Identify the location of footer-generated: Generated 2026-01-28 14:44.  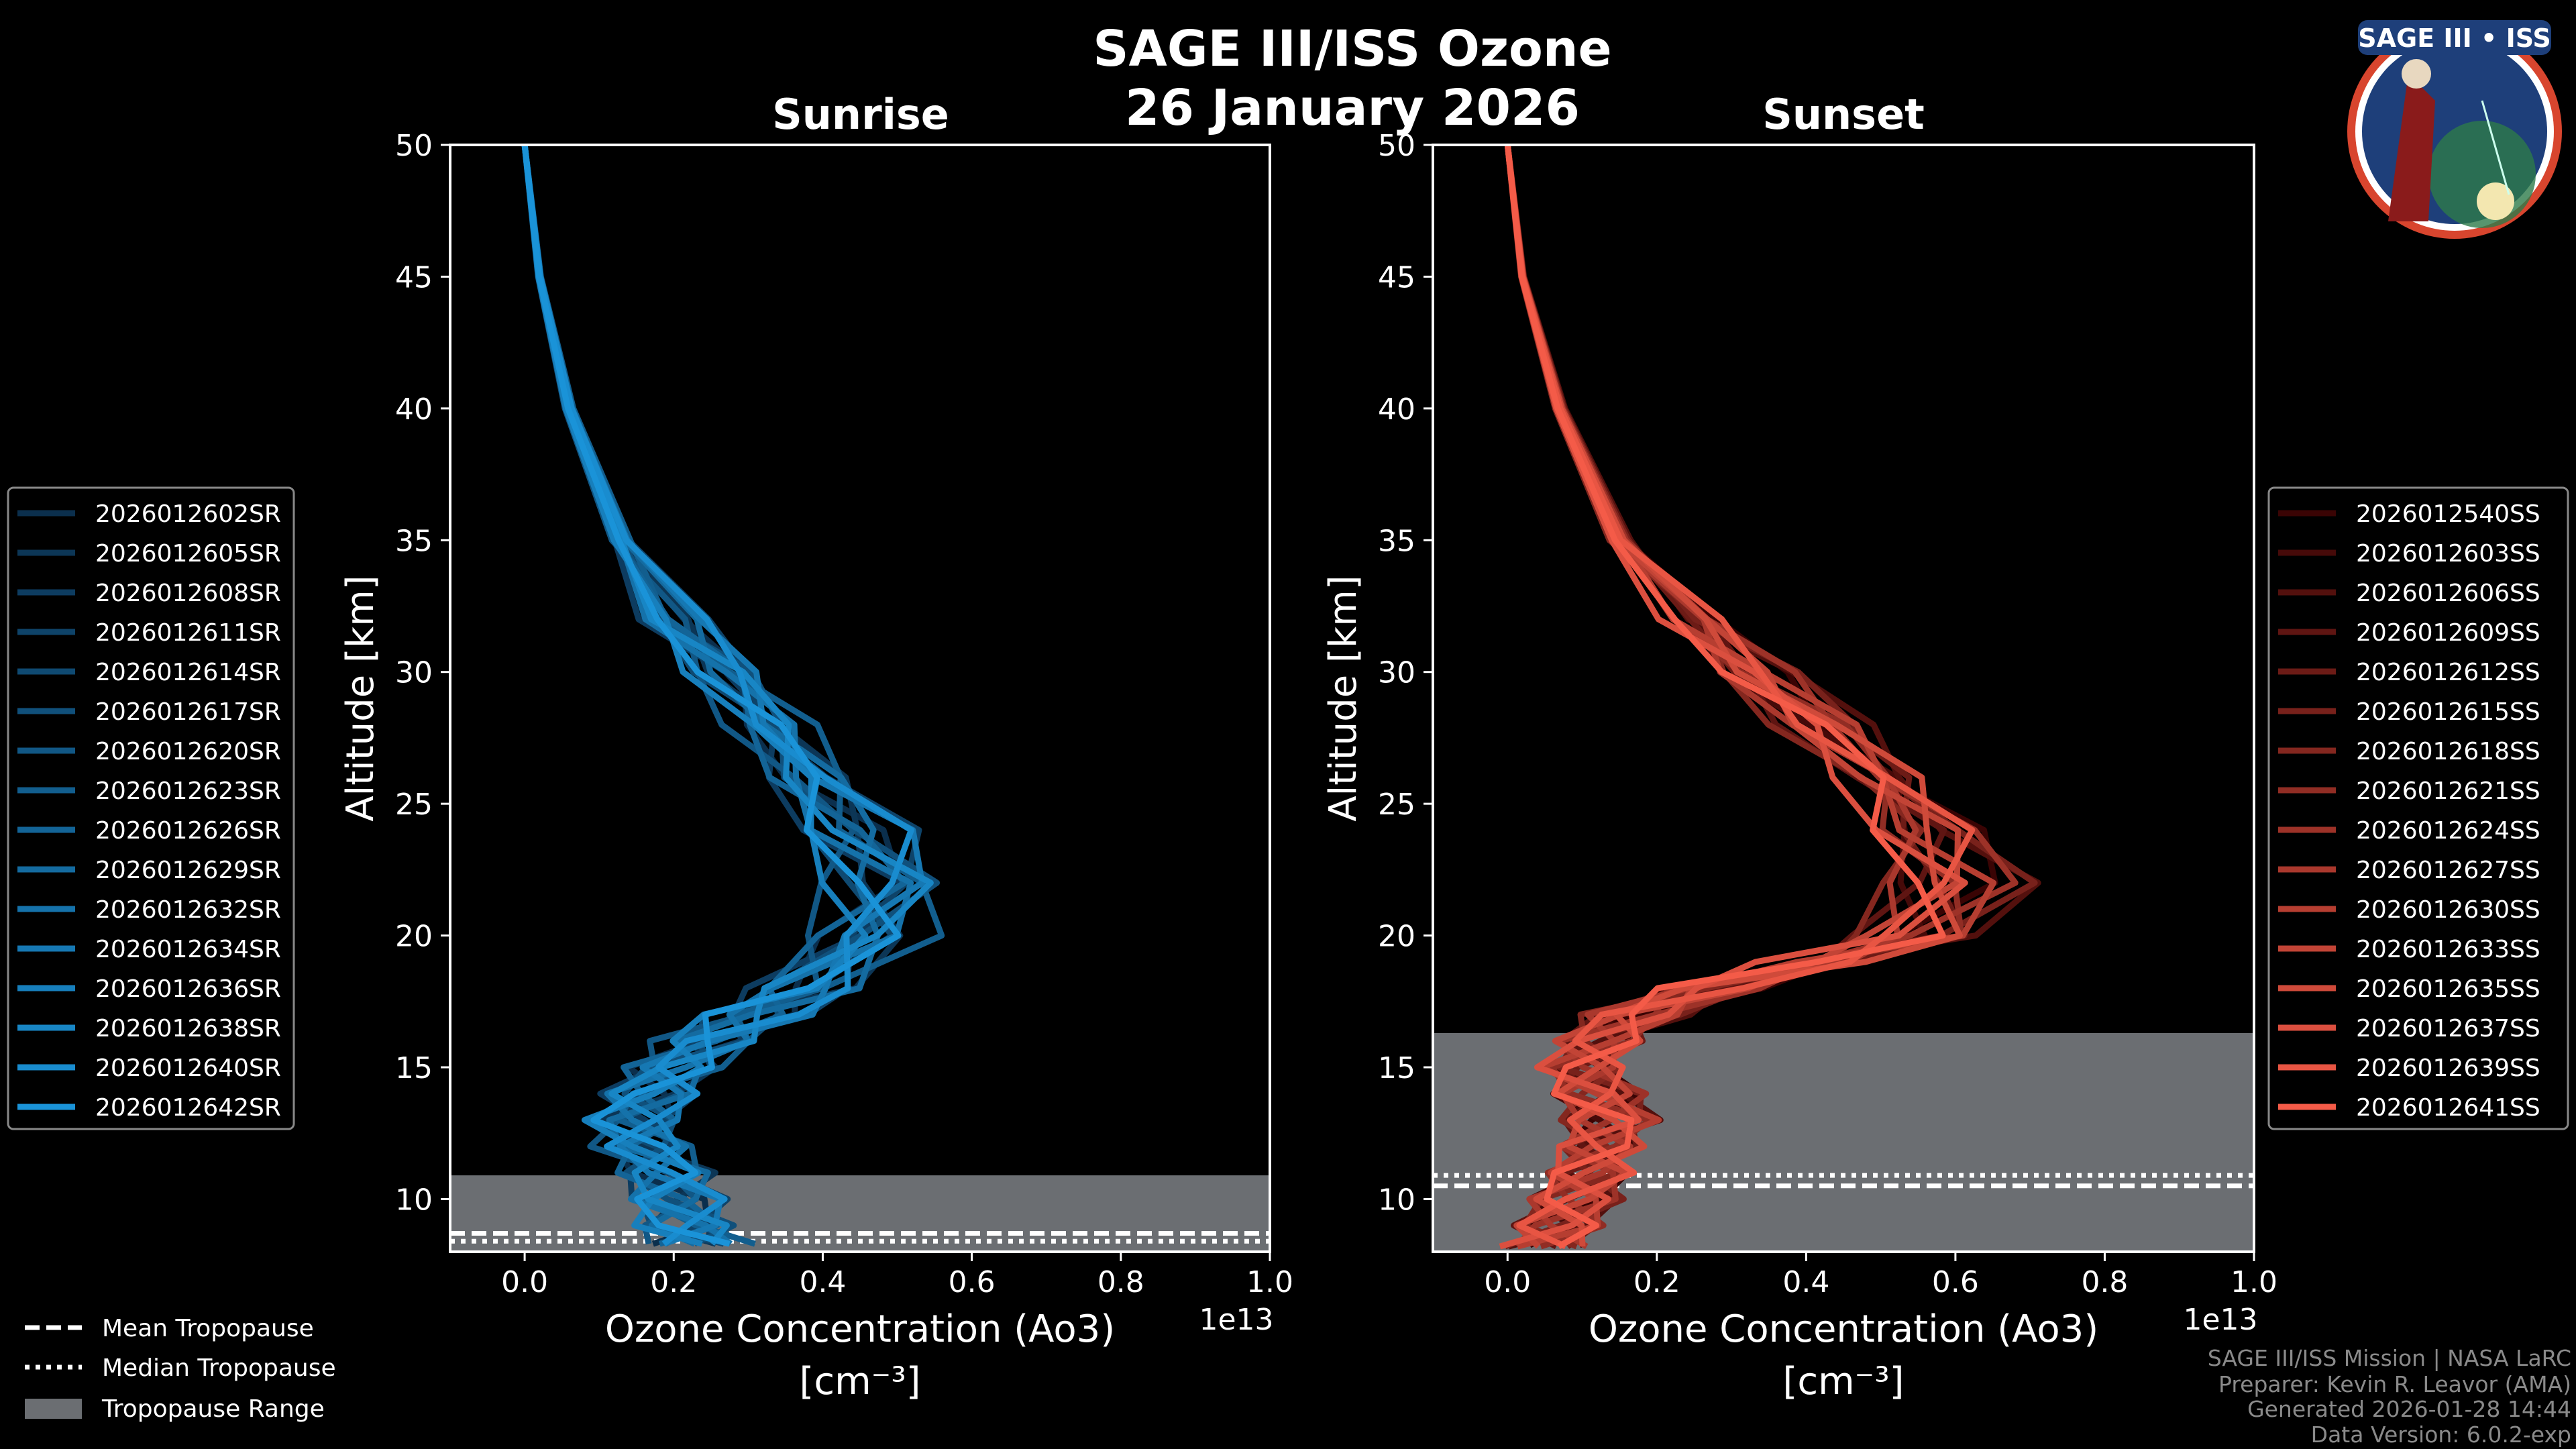
(2409, 1409).